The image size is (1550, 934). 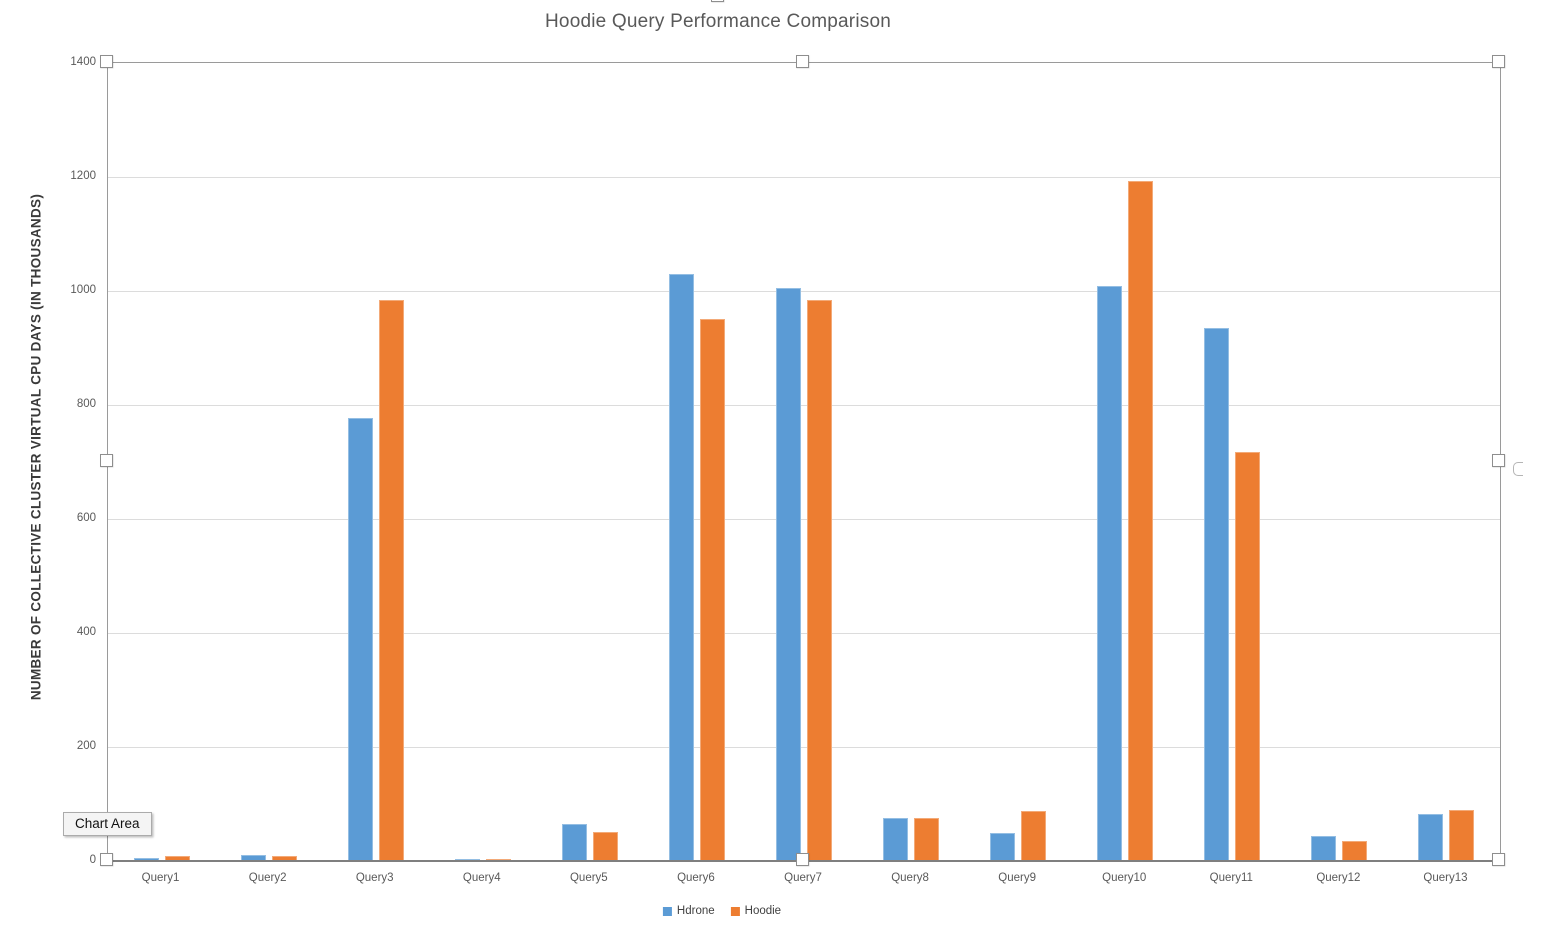 I want to click on x-category-label-query11: Query11, so click(x=1231, y=878).